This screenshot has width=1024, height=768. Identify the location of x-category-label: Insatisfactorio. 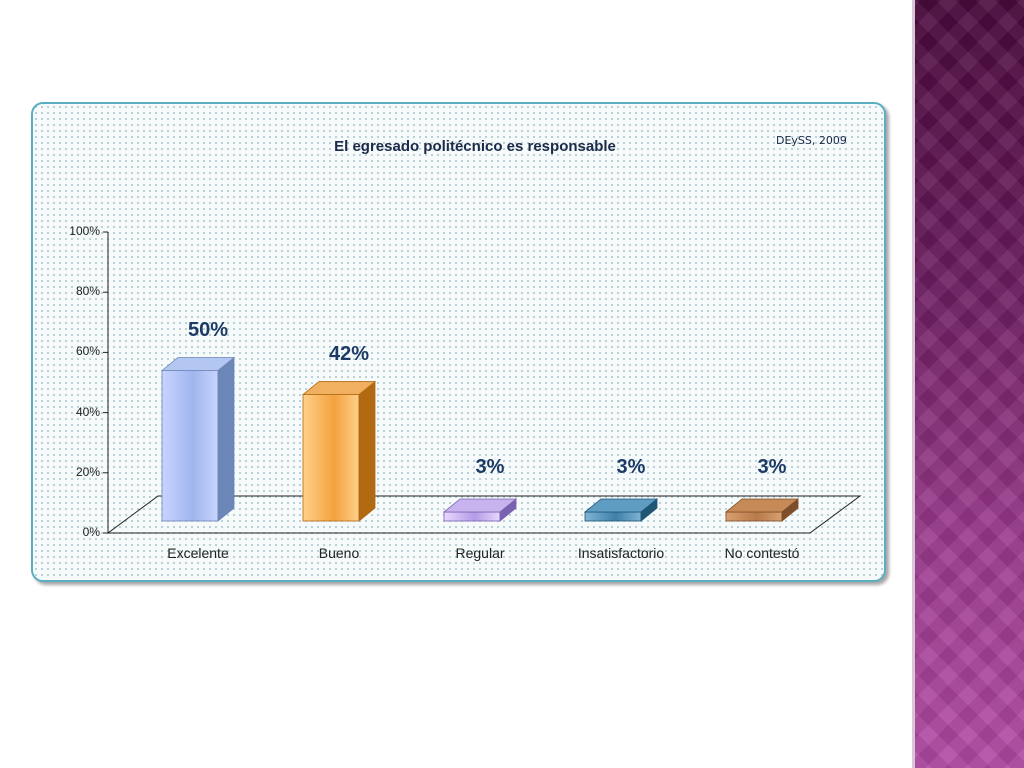
(621, 553).